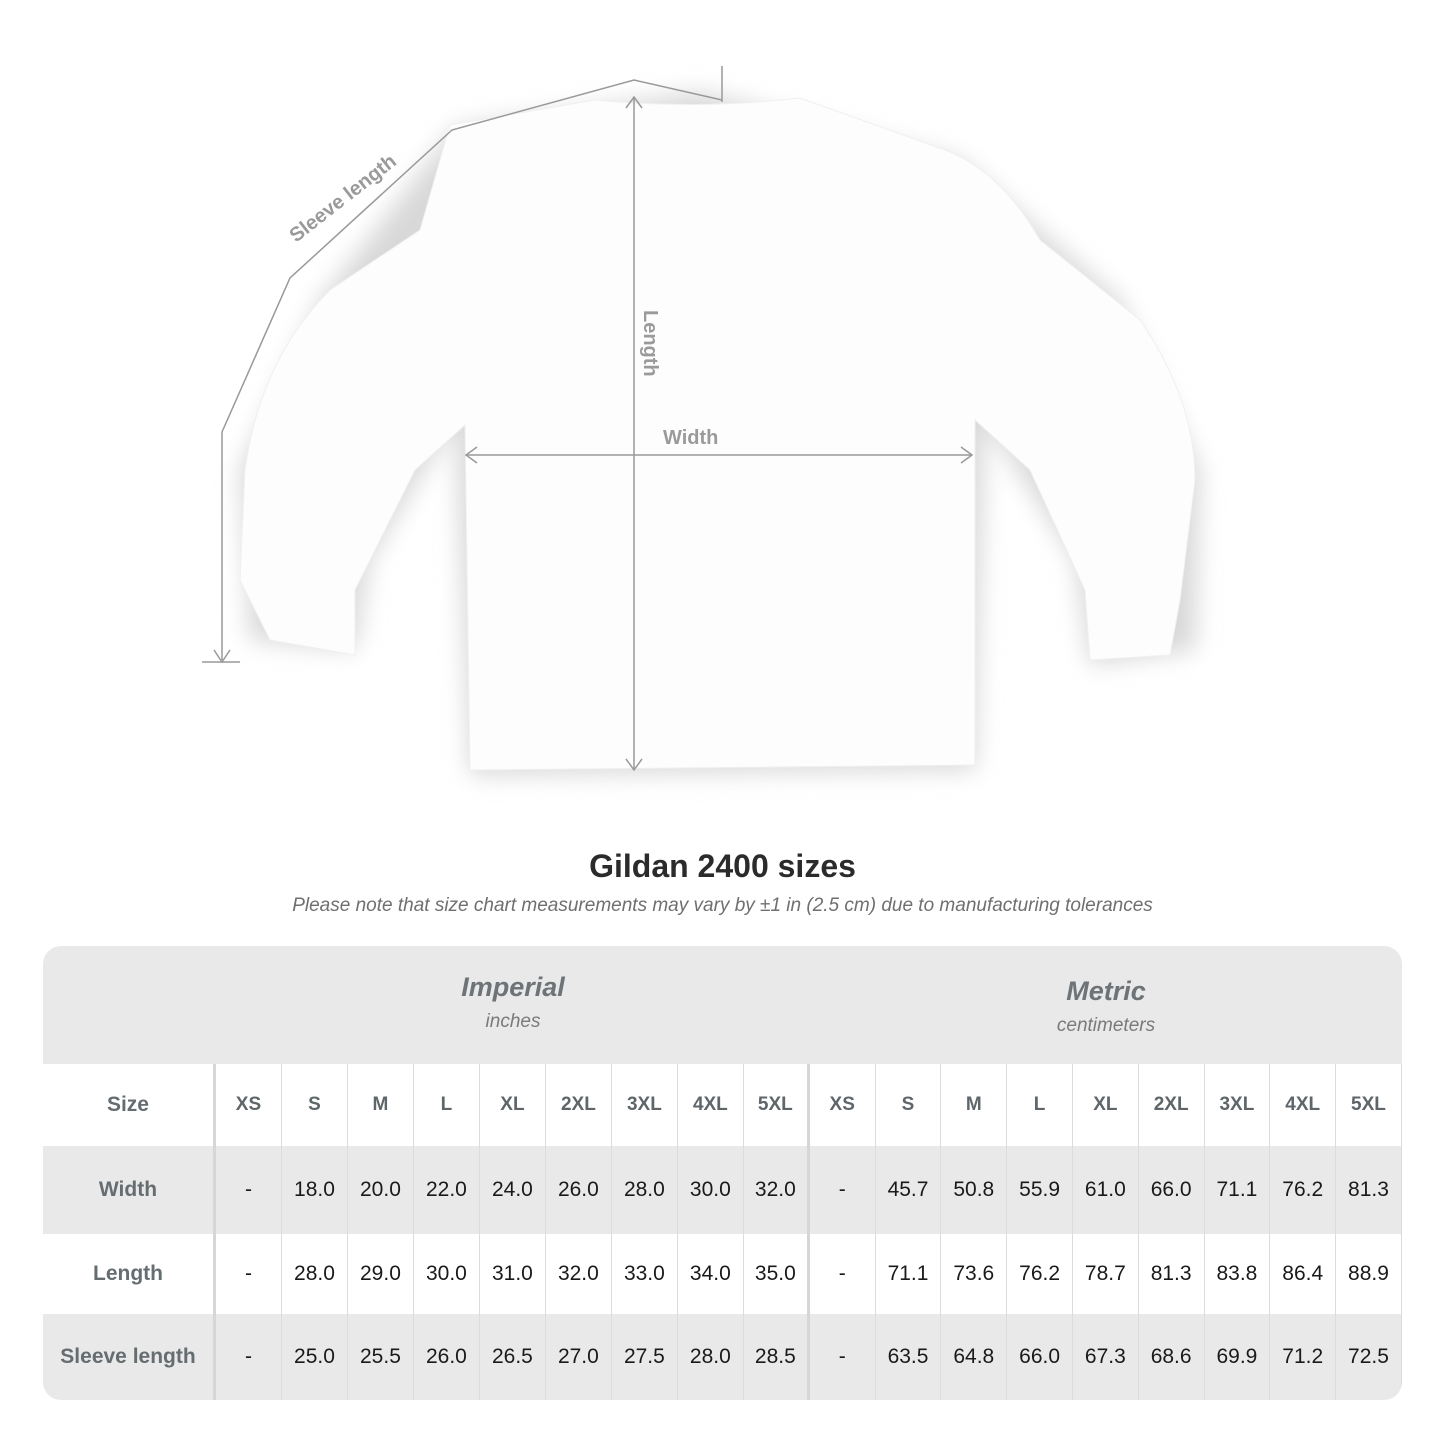  I want to click on metric-value-cell: 45.7, so click(909, 1190).